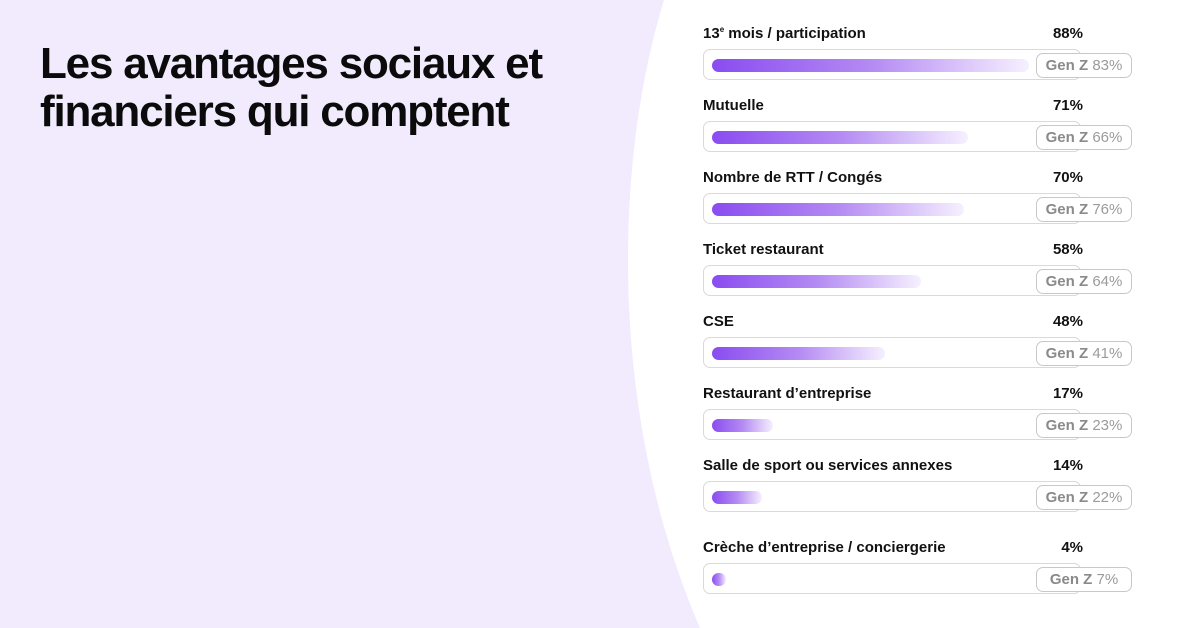 This screenshot has width=1200, height=628. I want to click on chart-row: Mutuelle 71% Gen Z 66%, so click(923, 129).